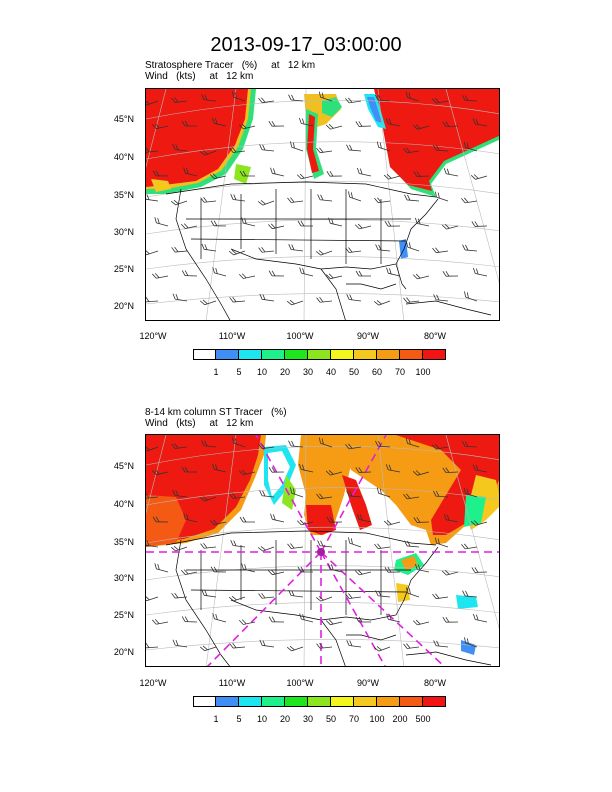 Image resolution: width=612 pixels, height=792 pixels. What do you see at coordinates (300, 336) in the screenshot?
I see `panel1-lon-label-100: 100°W` at bounding box center [300, 336].